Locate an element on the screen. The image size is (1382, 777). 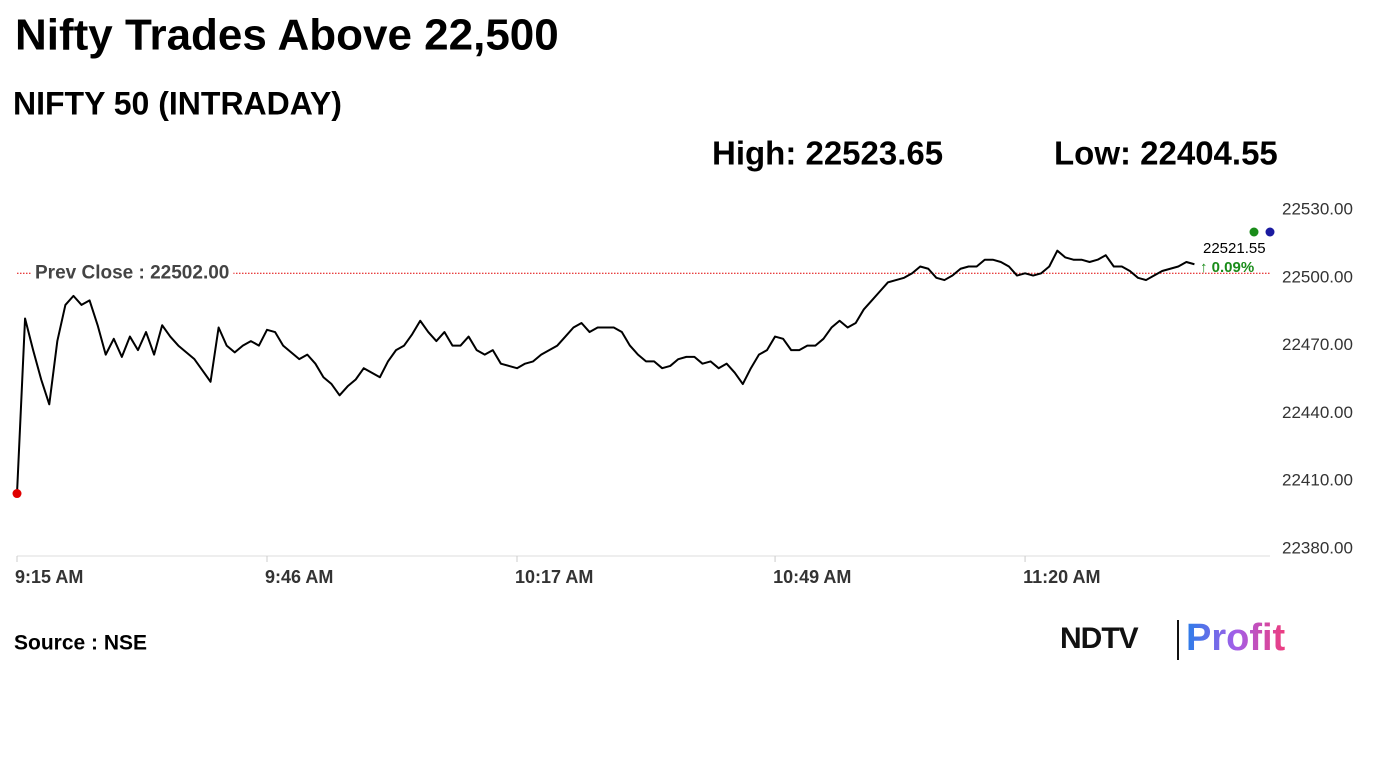
x-tick-label: 9:15 AM is located at coordinates (49, 577).